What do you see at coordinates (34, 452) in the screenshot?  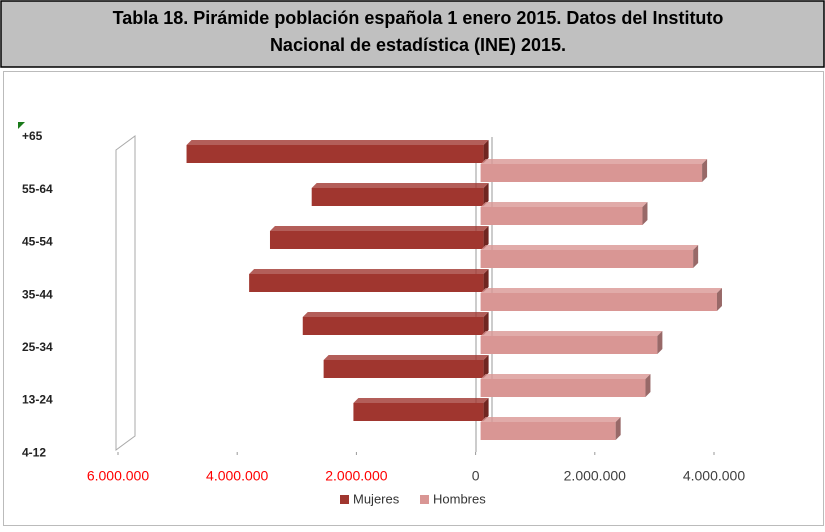 I see `y-tick-label: 4-12` at bounding box center [34, 452].